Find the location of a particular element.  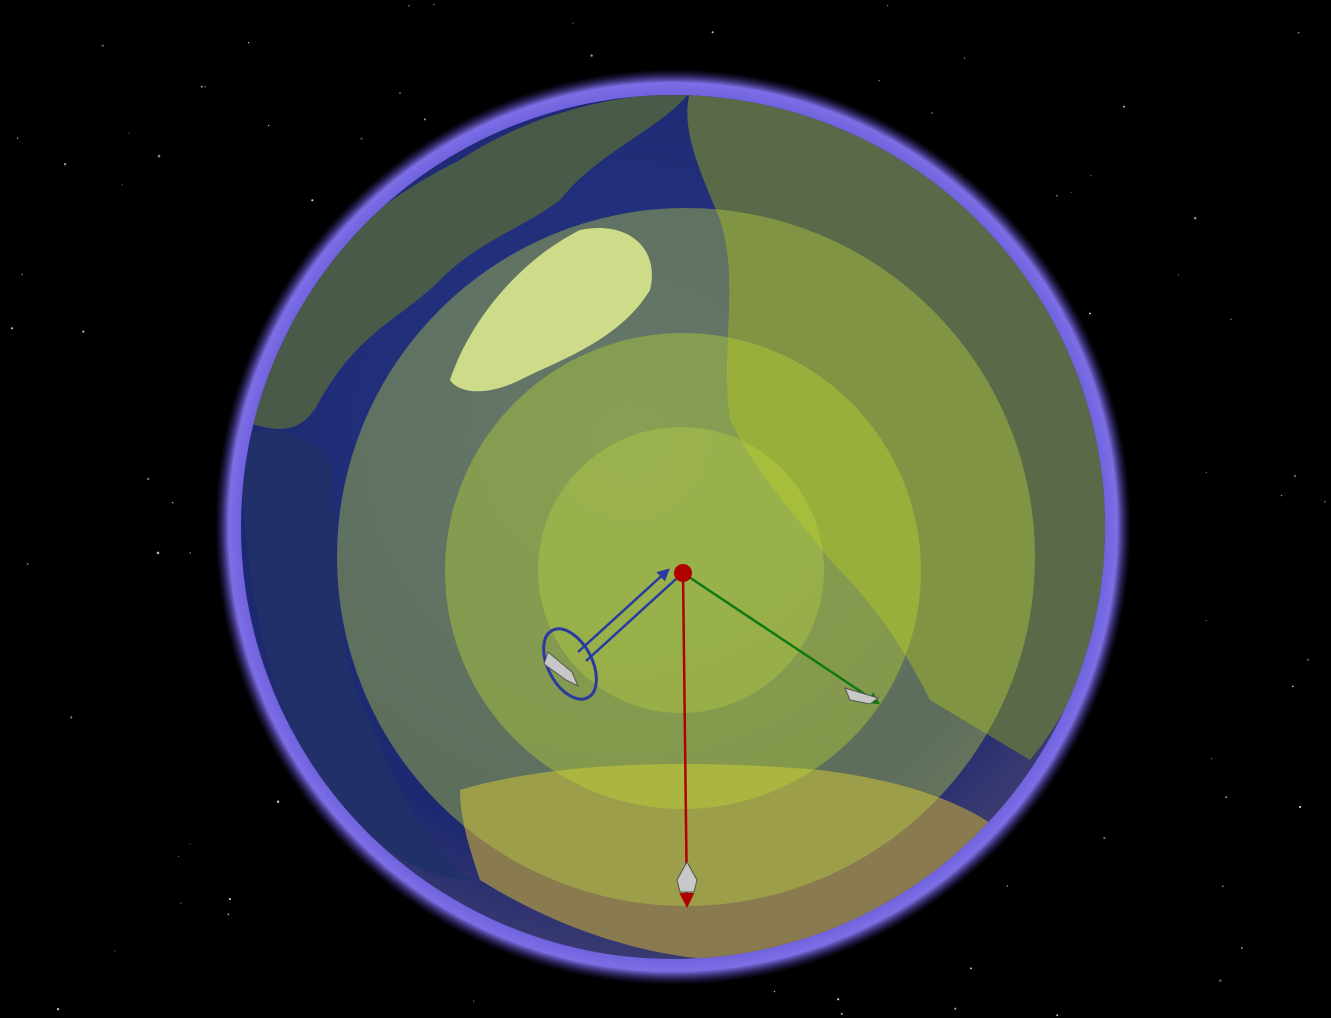

africa-land is located at coordinates (730, 861).